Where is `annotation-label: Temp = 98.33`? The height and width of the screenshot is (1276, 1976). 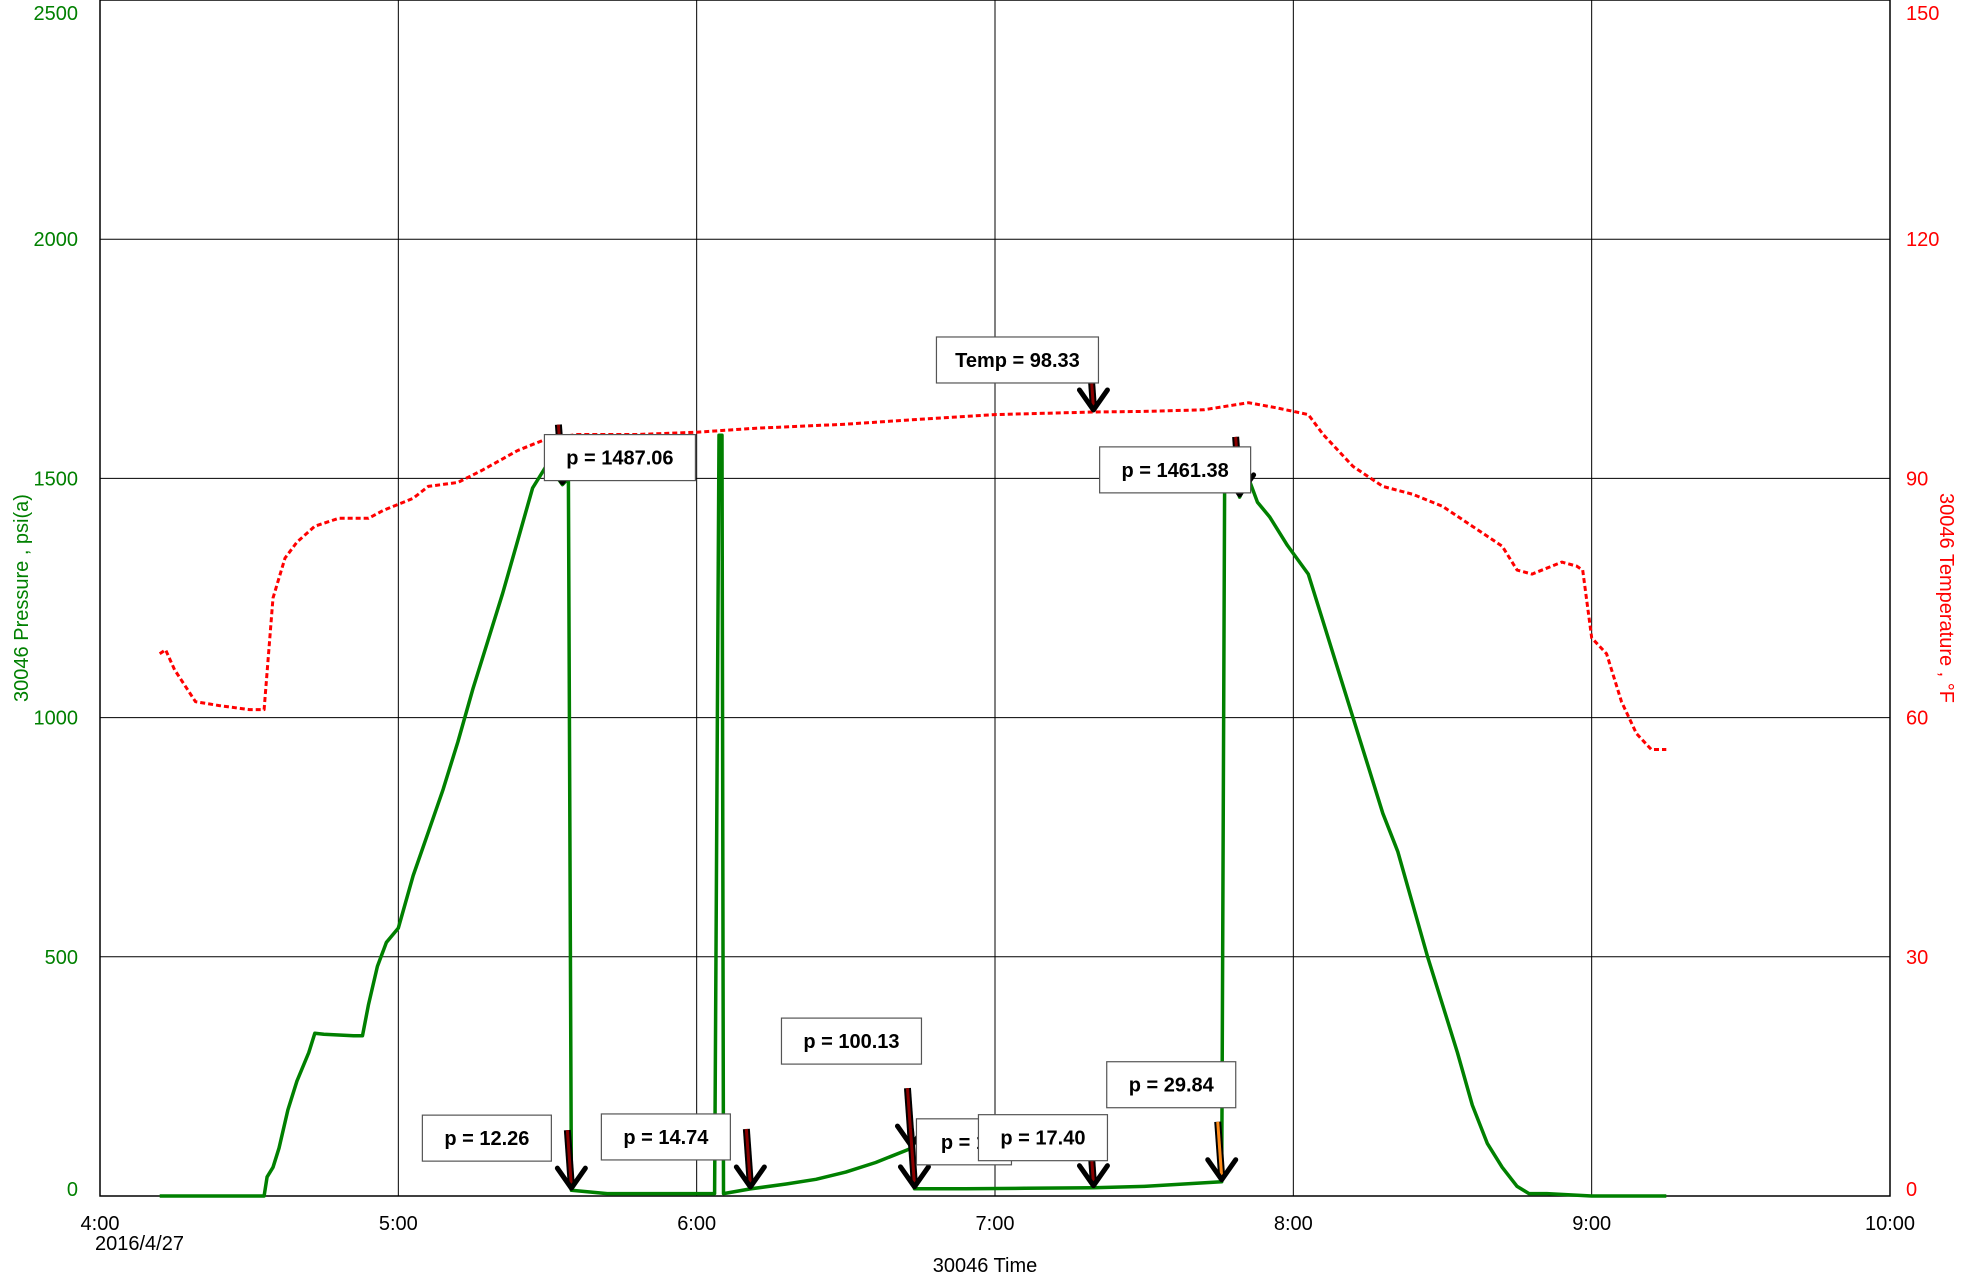 annotation-label: Temp = 98.33 is located at coordinates (1017, 361).